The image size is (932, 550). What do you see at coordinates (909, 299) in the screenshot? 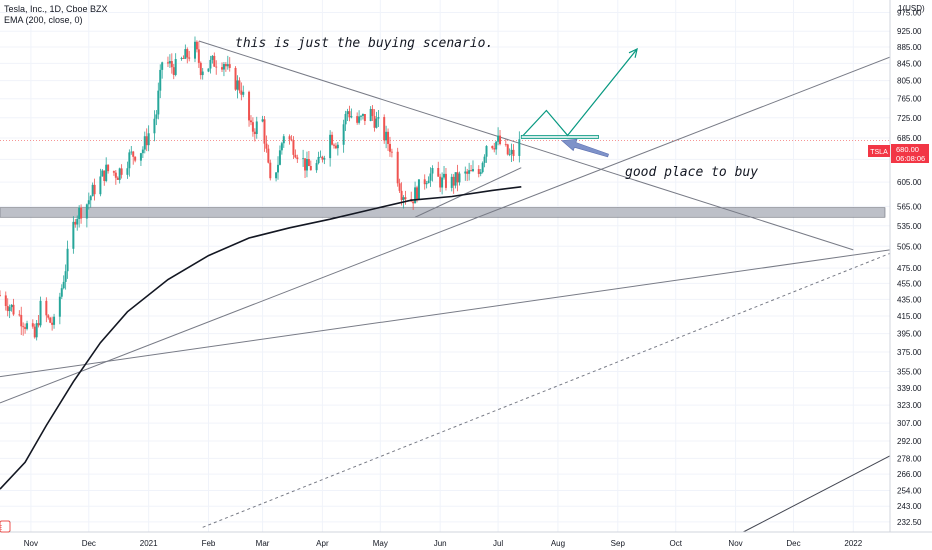
I see `y-tick-label: 435.00` at bounding box center [909, 299].